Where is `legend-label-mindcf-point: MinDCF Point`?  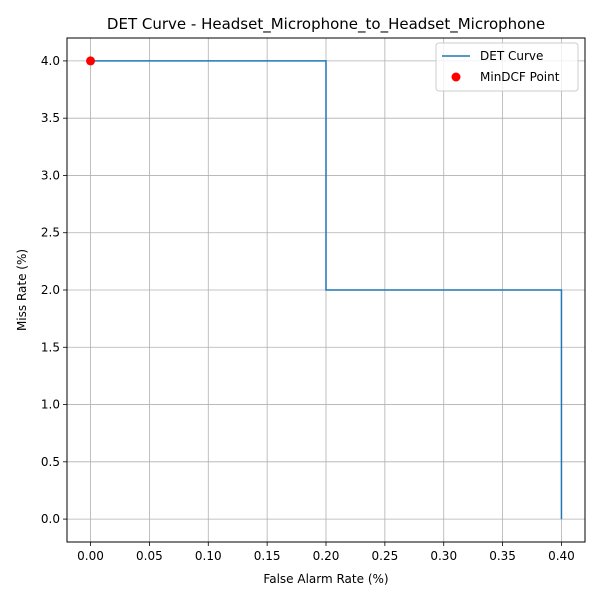
legend-label-mindcf-point: MinDCF Point is located at coordinates (520, 77).